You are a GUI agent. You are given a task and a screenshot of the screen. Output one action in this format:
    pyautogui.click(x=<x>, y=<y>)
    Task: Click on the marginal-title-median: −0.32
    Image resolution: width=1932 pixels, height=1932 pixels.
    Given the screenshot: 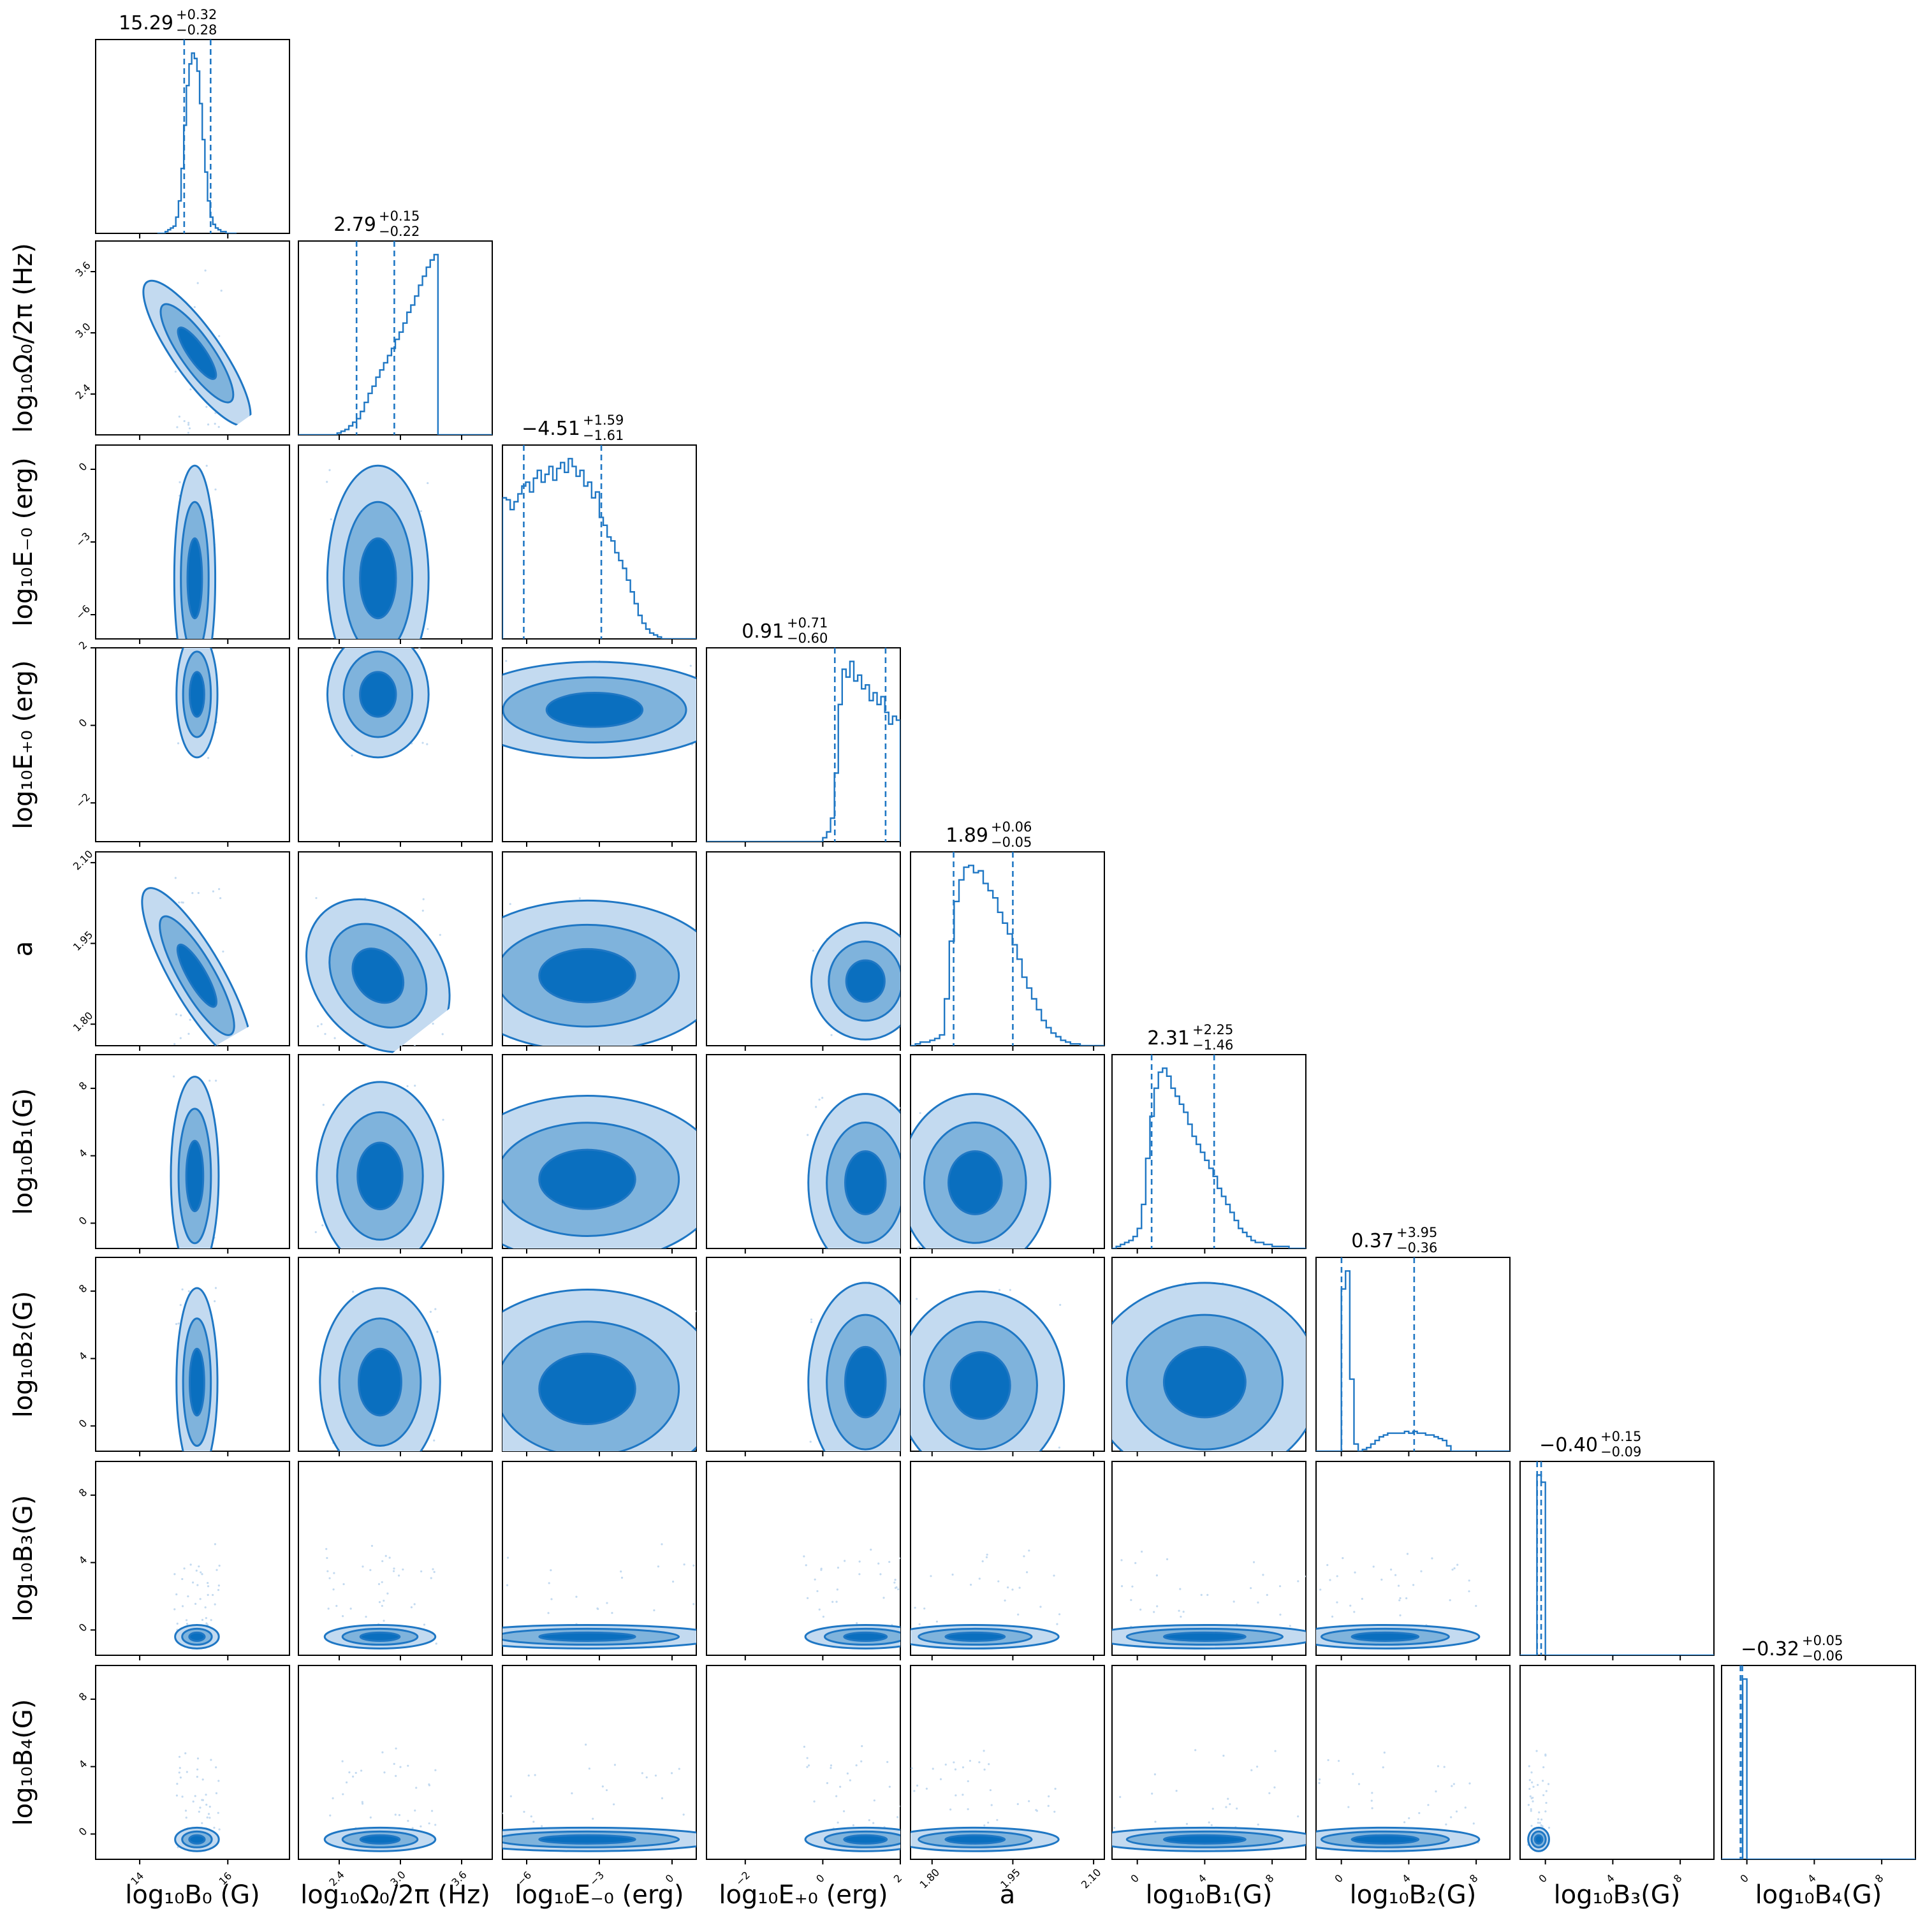 What is the action you would take?
    pyautogui.click(x=1770, y=1649)
    